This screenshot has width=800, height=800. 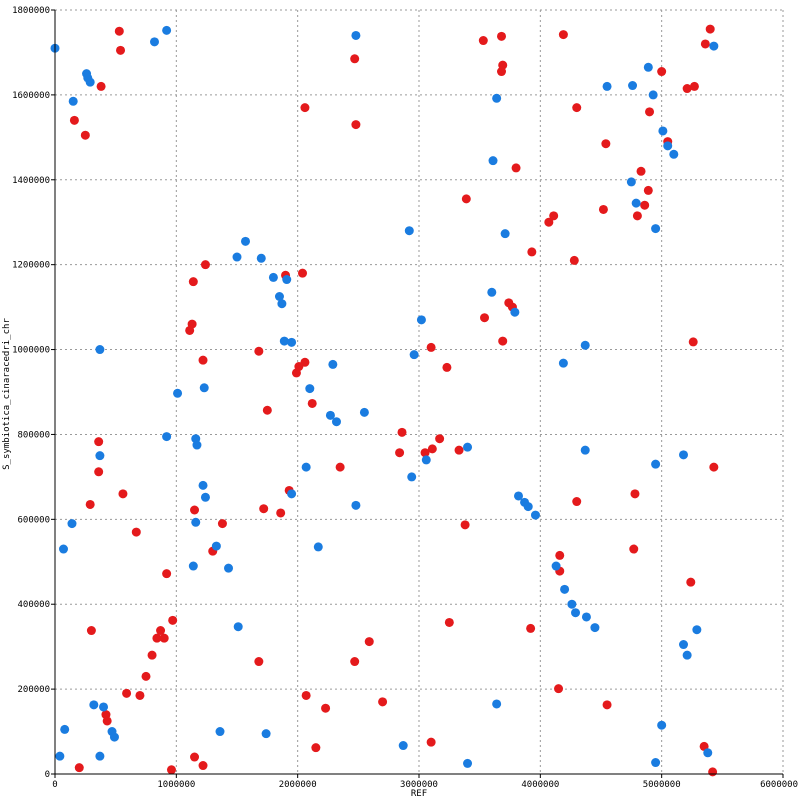 I want to click on y-tick-label: 1200000, so click(x=31, y=266).